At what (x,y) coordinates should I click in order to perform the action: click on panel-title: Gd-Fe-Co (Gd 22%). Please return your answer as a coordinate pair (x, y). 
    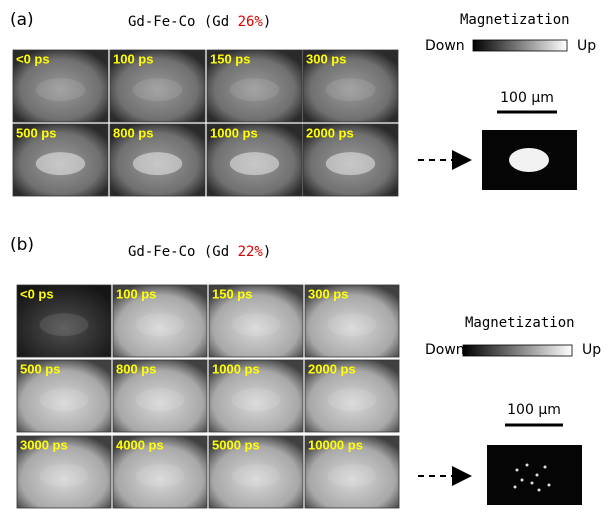
    Looking at the image, I should click on (199, 252).